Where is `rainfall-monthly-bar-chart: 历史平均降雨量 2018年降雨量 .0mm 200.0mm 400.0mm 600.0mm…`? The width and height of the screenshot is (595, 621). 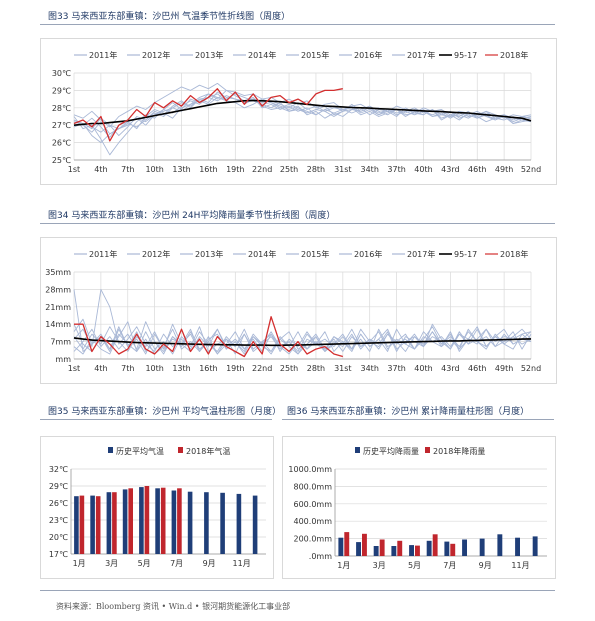
rainfall-monthly-bar-chart: 历史平均降雨量 2018年降雨量 .0mm 200.0mm 400.0mm 600.0mm… is located at coordinates (417, 508).